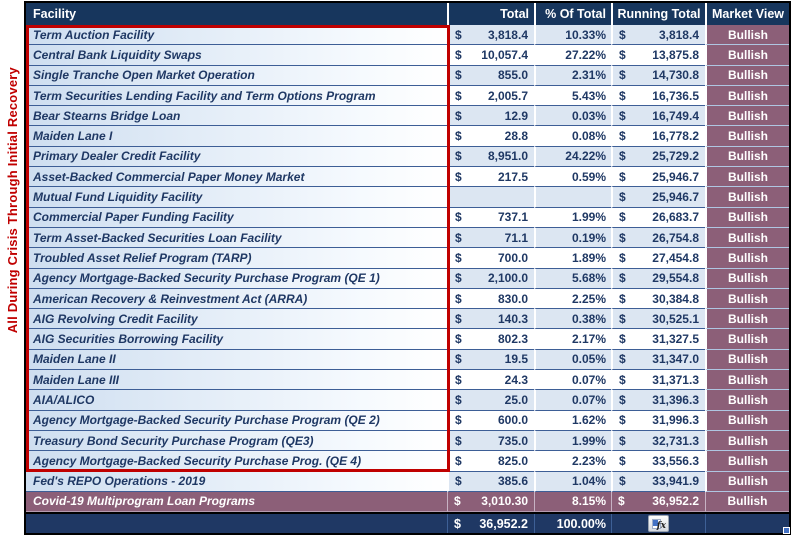  Describe the element at coordinates (490, 177) in the screenshot. I see `total-cell: $ 217.5` at that location.